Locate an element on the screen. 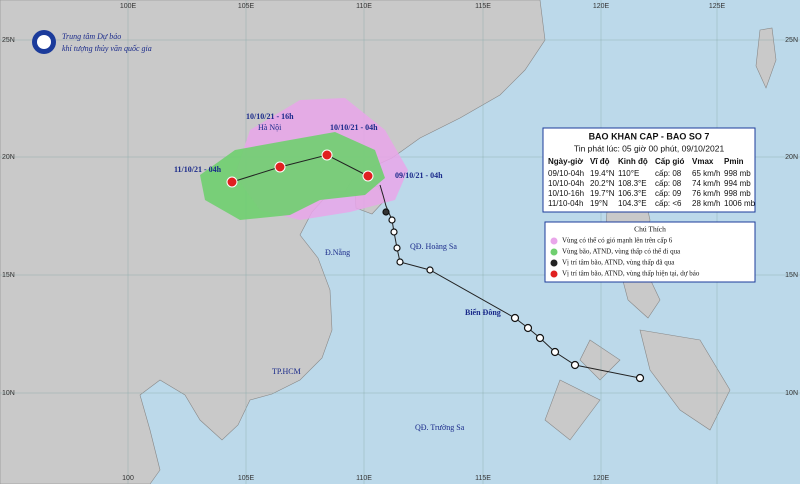 The height and width of the screenshot is (489, 800). table-cell: 19.4°N is located at coordinates (602, 173).